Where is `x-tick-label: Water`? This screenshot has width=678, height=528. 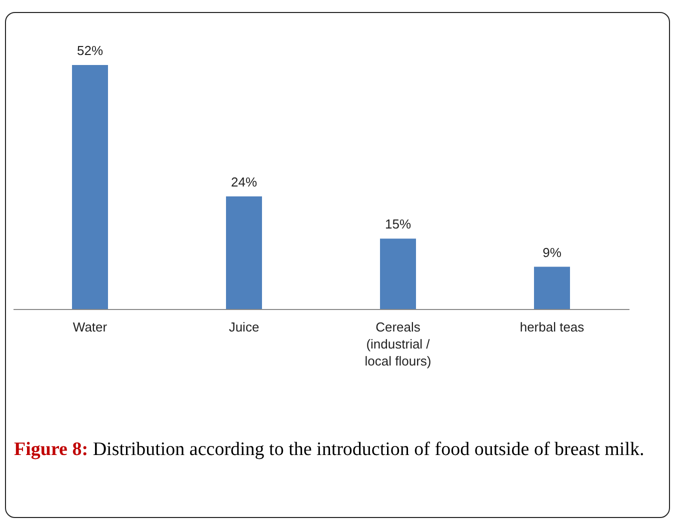 x-tick-label: Water is located at coordinates (90, 327).